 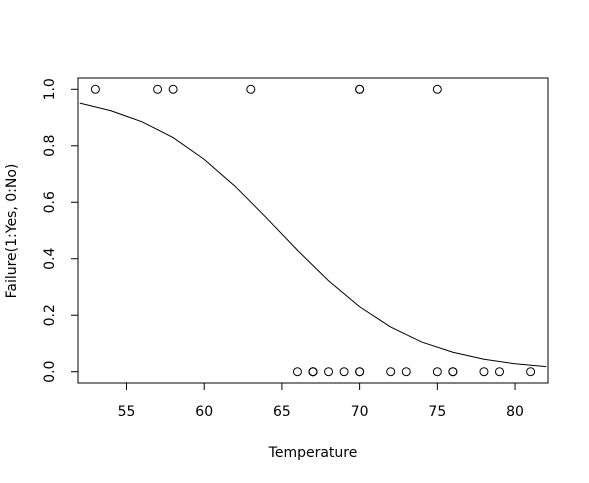 I want to click on x-axis-label: Temperature, so click(x=313, y=453).